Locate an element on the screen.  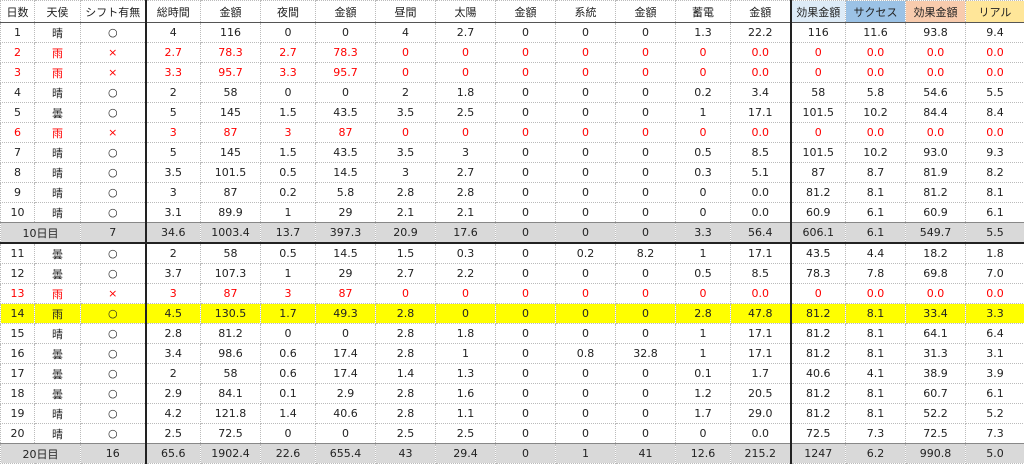
column-header: 効果金額 is located at coordinates (935, 11).